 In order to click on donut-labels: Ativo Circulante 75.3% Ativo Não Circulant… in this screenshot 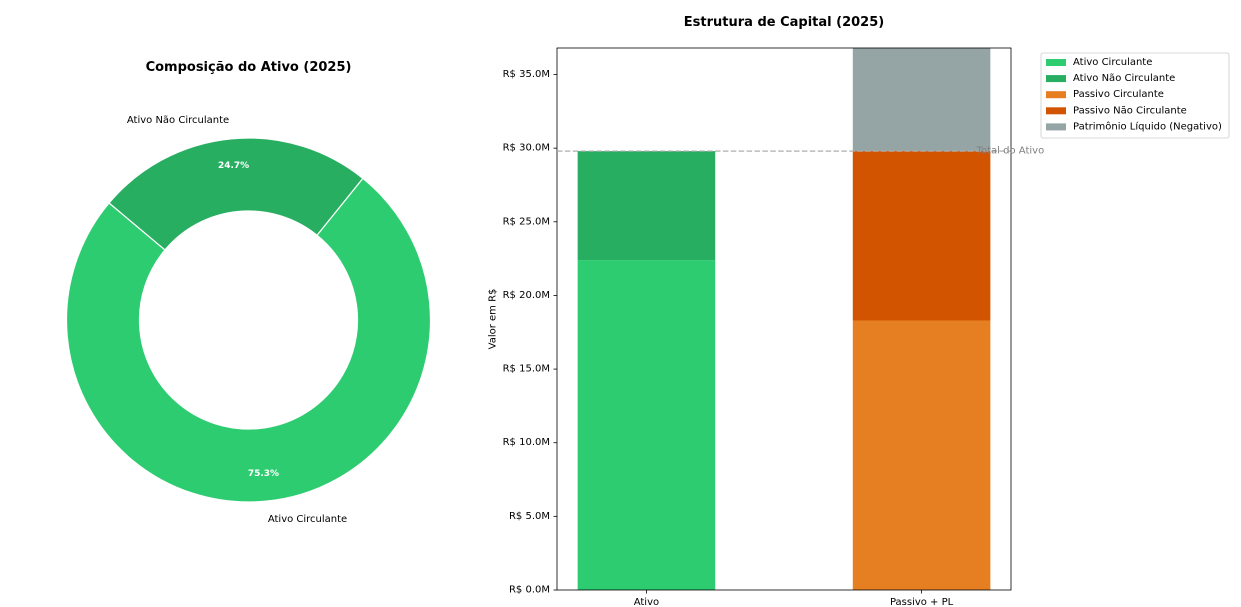, I will do `click(237, 320)`.